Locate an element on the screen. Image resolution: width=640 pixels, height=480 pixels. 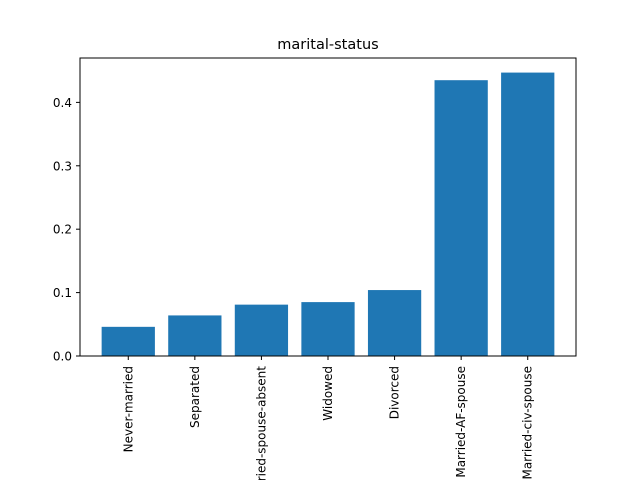
y-tick-label: 0.0 is located at coordinates (62, 357).